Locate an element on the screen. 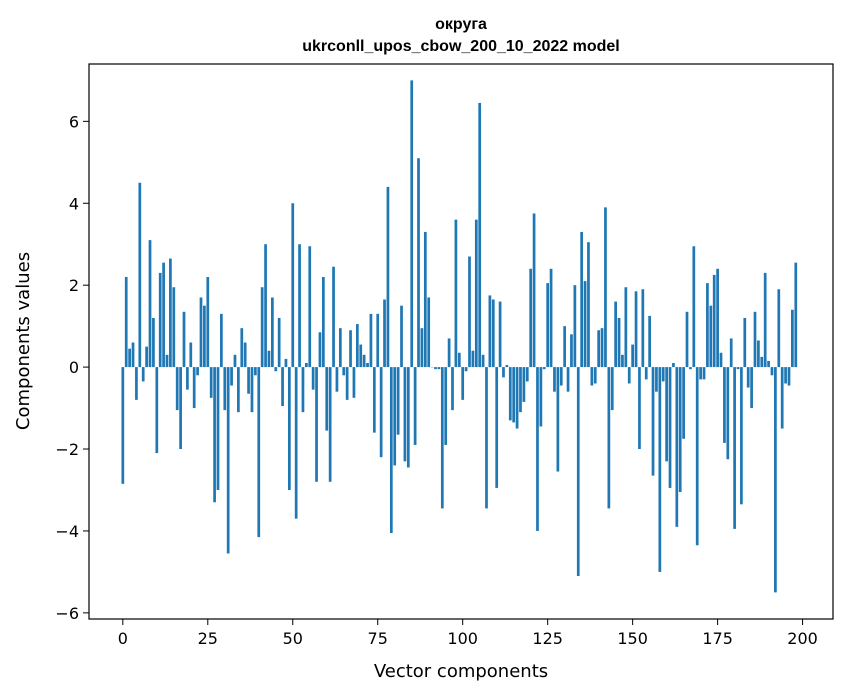  x-tick-label-0: 0 is located at coordinates (123, 638).